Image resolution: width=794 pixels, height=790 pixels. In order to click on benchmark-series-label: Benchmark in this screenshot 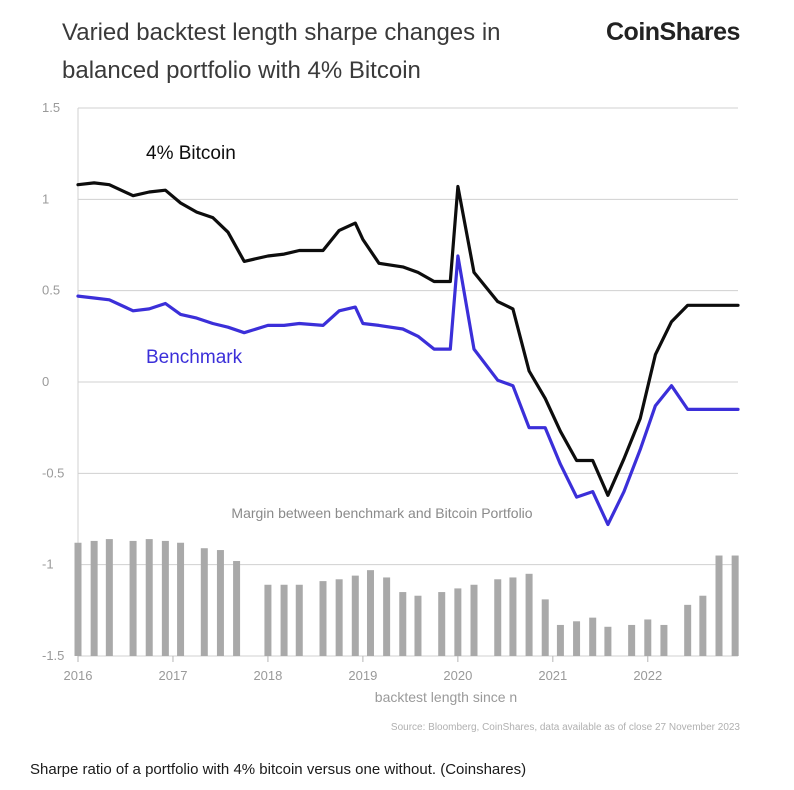, I will do `click(194, 357)`.